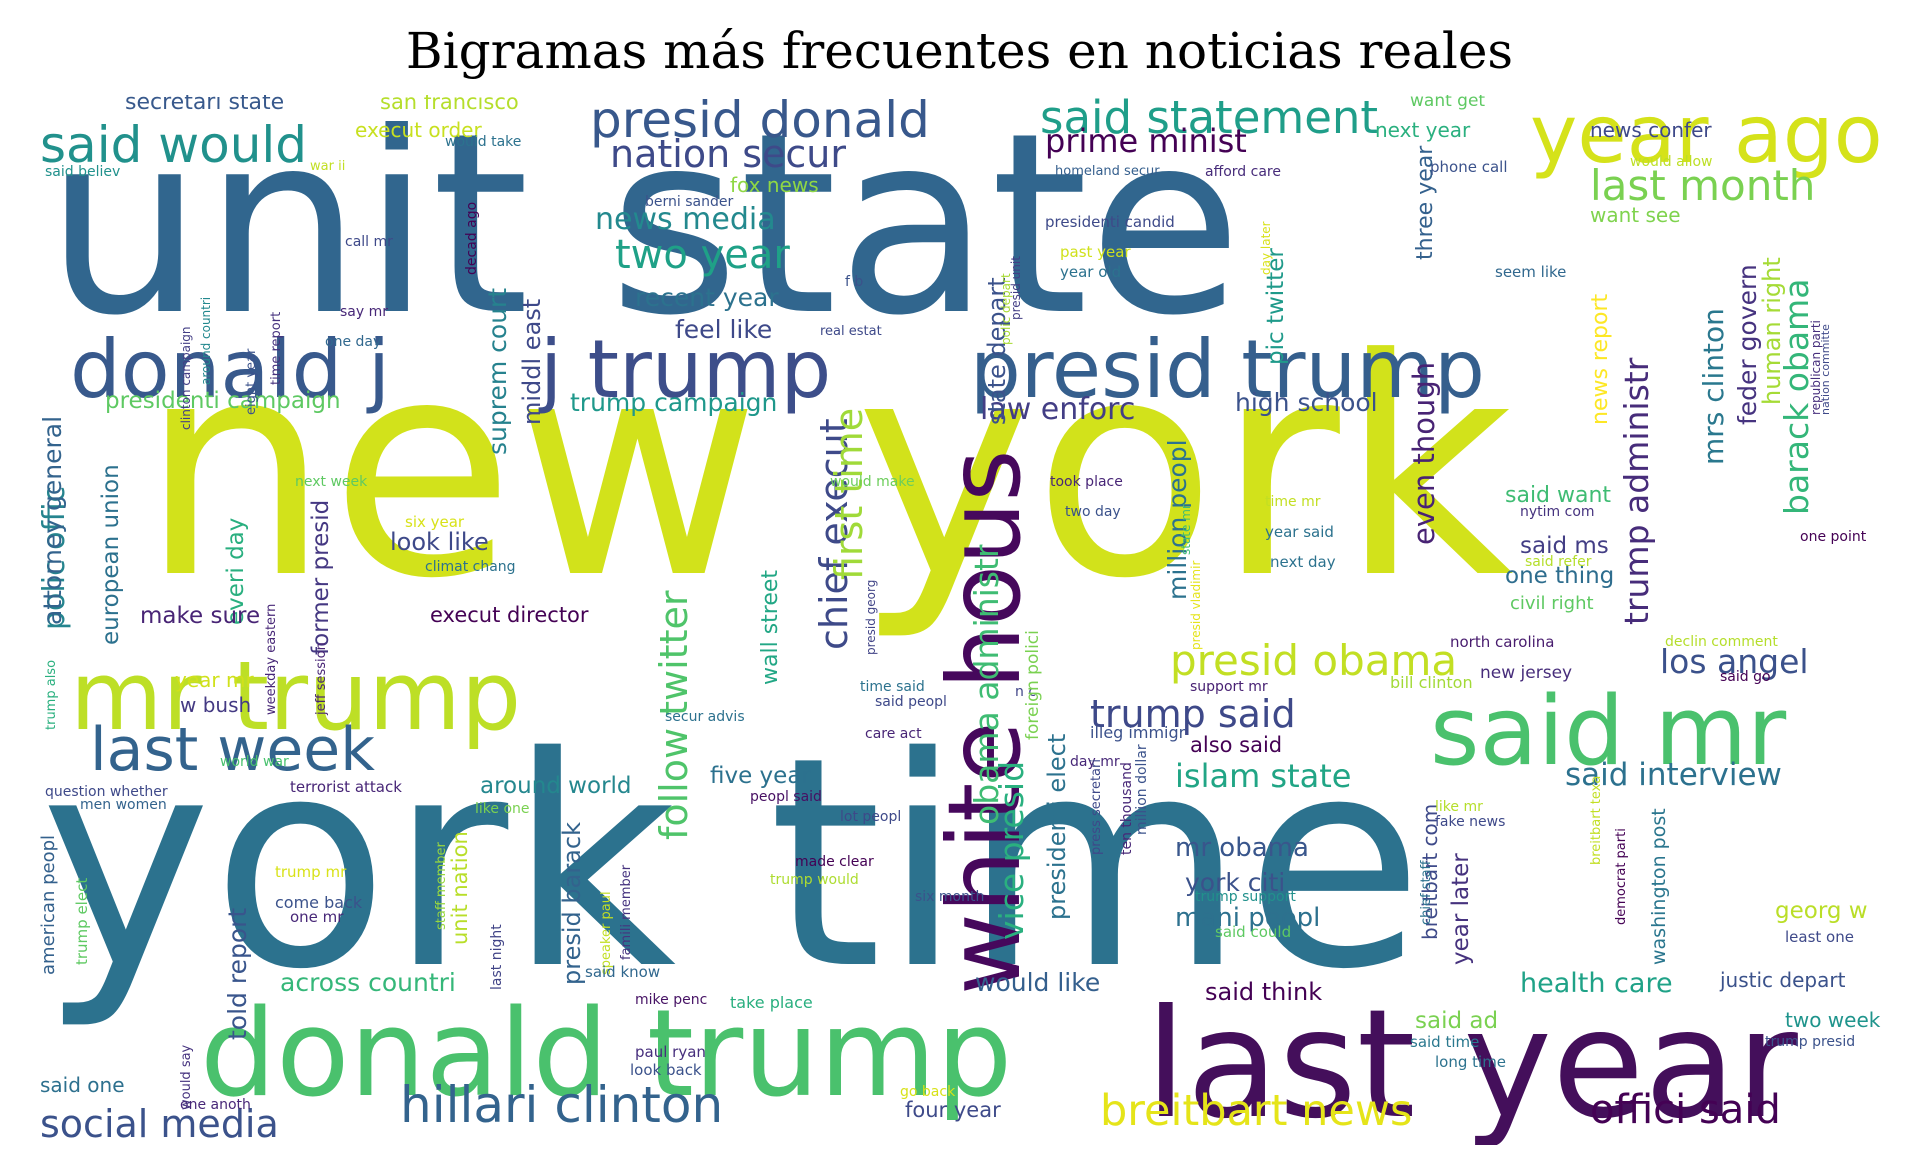 The height and width of the screenshot is (1171, 1919). What do you see at coordinates (1747, 344) in the screenshot?
I see `word: feder govern` at bounding box center [1747, 344].